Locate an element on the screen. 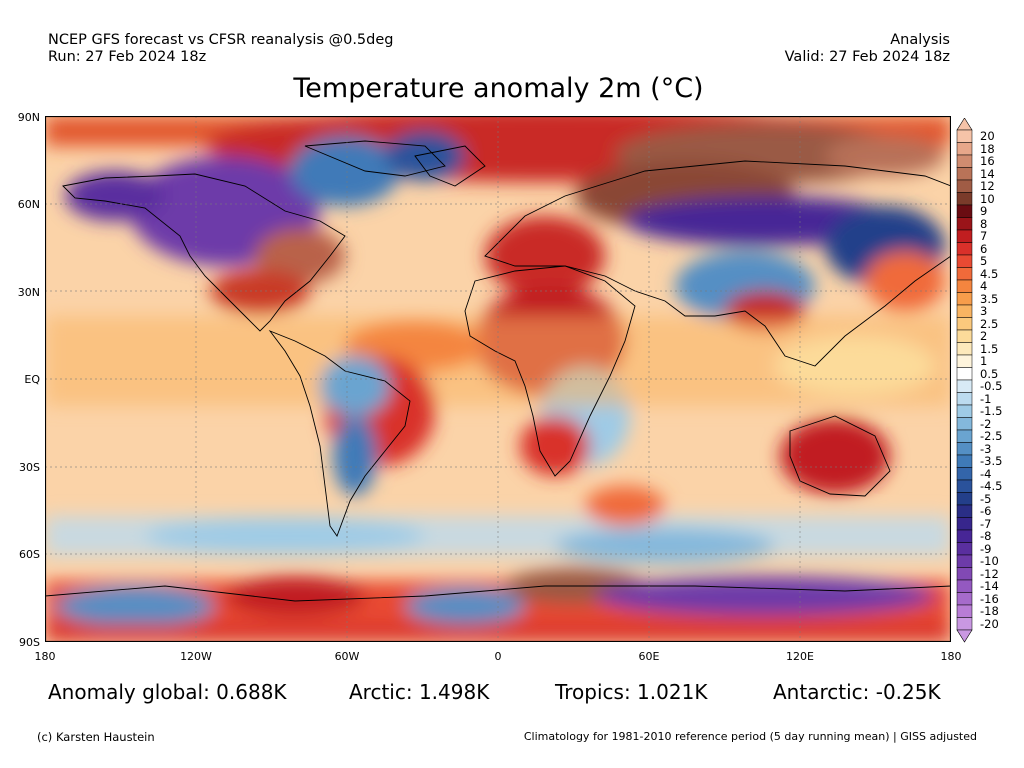  colorbar-tick-label: -7 is located at coordinates (986, 523).